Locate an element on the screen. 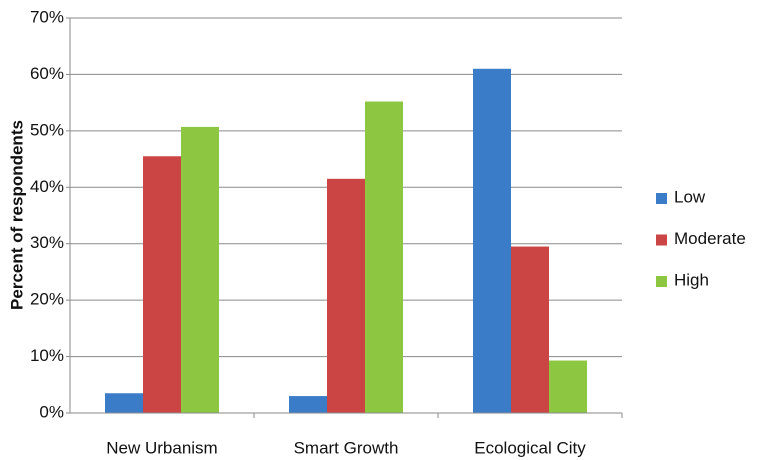 This screenshot has height=460, width=766. y-axis-label: Percent of respondents is located at coordinates (16, 215).